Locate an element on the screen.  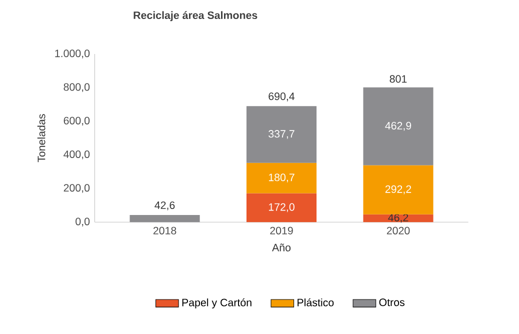
data-label: 292,2 is located at coordinates (398, 189).